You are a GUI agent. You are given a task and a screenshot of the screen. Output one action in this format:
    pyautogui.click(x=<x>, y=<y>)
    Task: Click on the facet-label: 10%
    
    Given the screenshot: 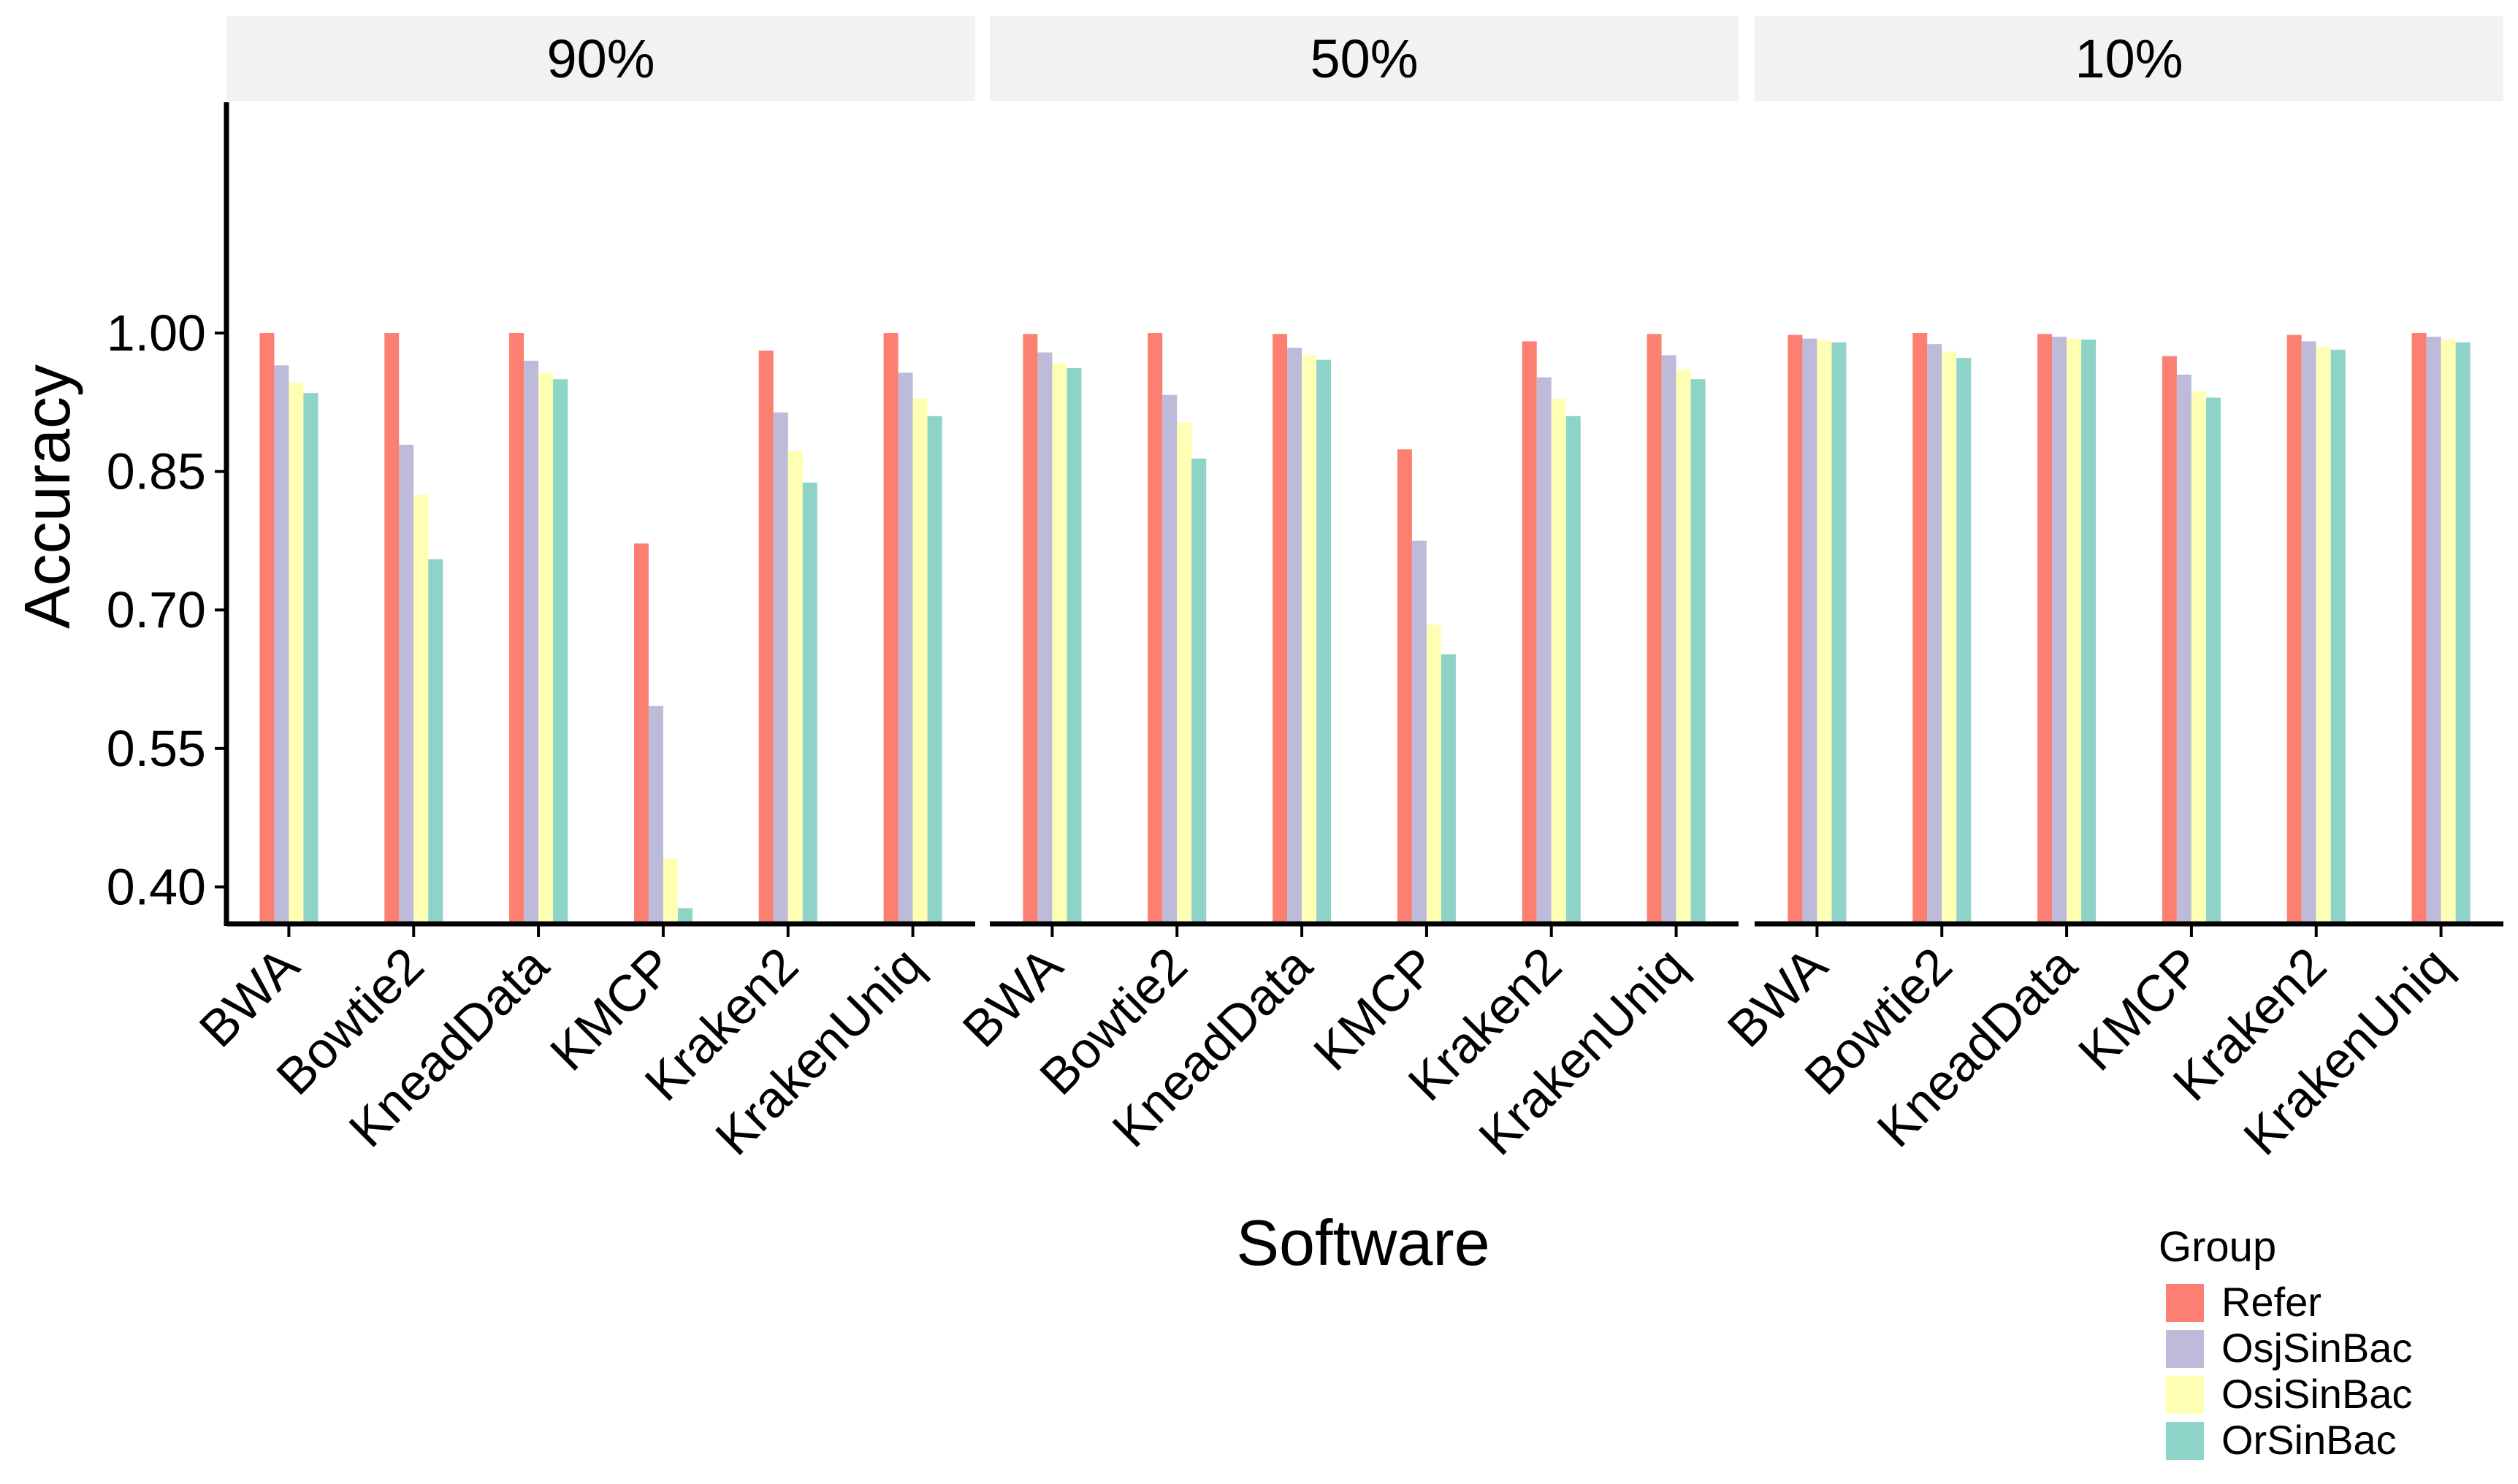 What is the action you would take?
    pyautogui.click(x=2129, y=59)
    